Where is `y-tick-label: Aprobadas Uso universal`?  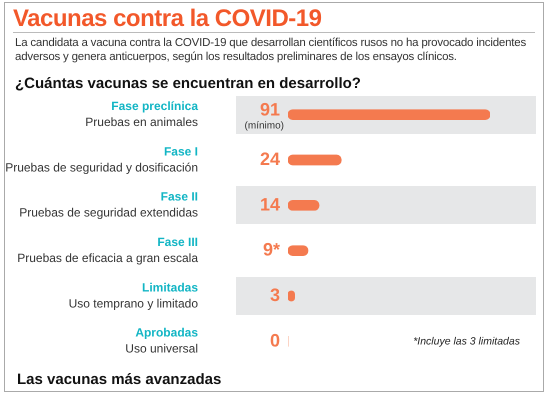
y-tick-label: Aprobadas Uso universal is located at coordinates (161, 341).